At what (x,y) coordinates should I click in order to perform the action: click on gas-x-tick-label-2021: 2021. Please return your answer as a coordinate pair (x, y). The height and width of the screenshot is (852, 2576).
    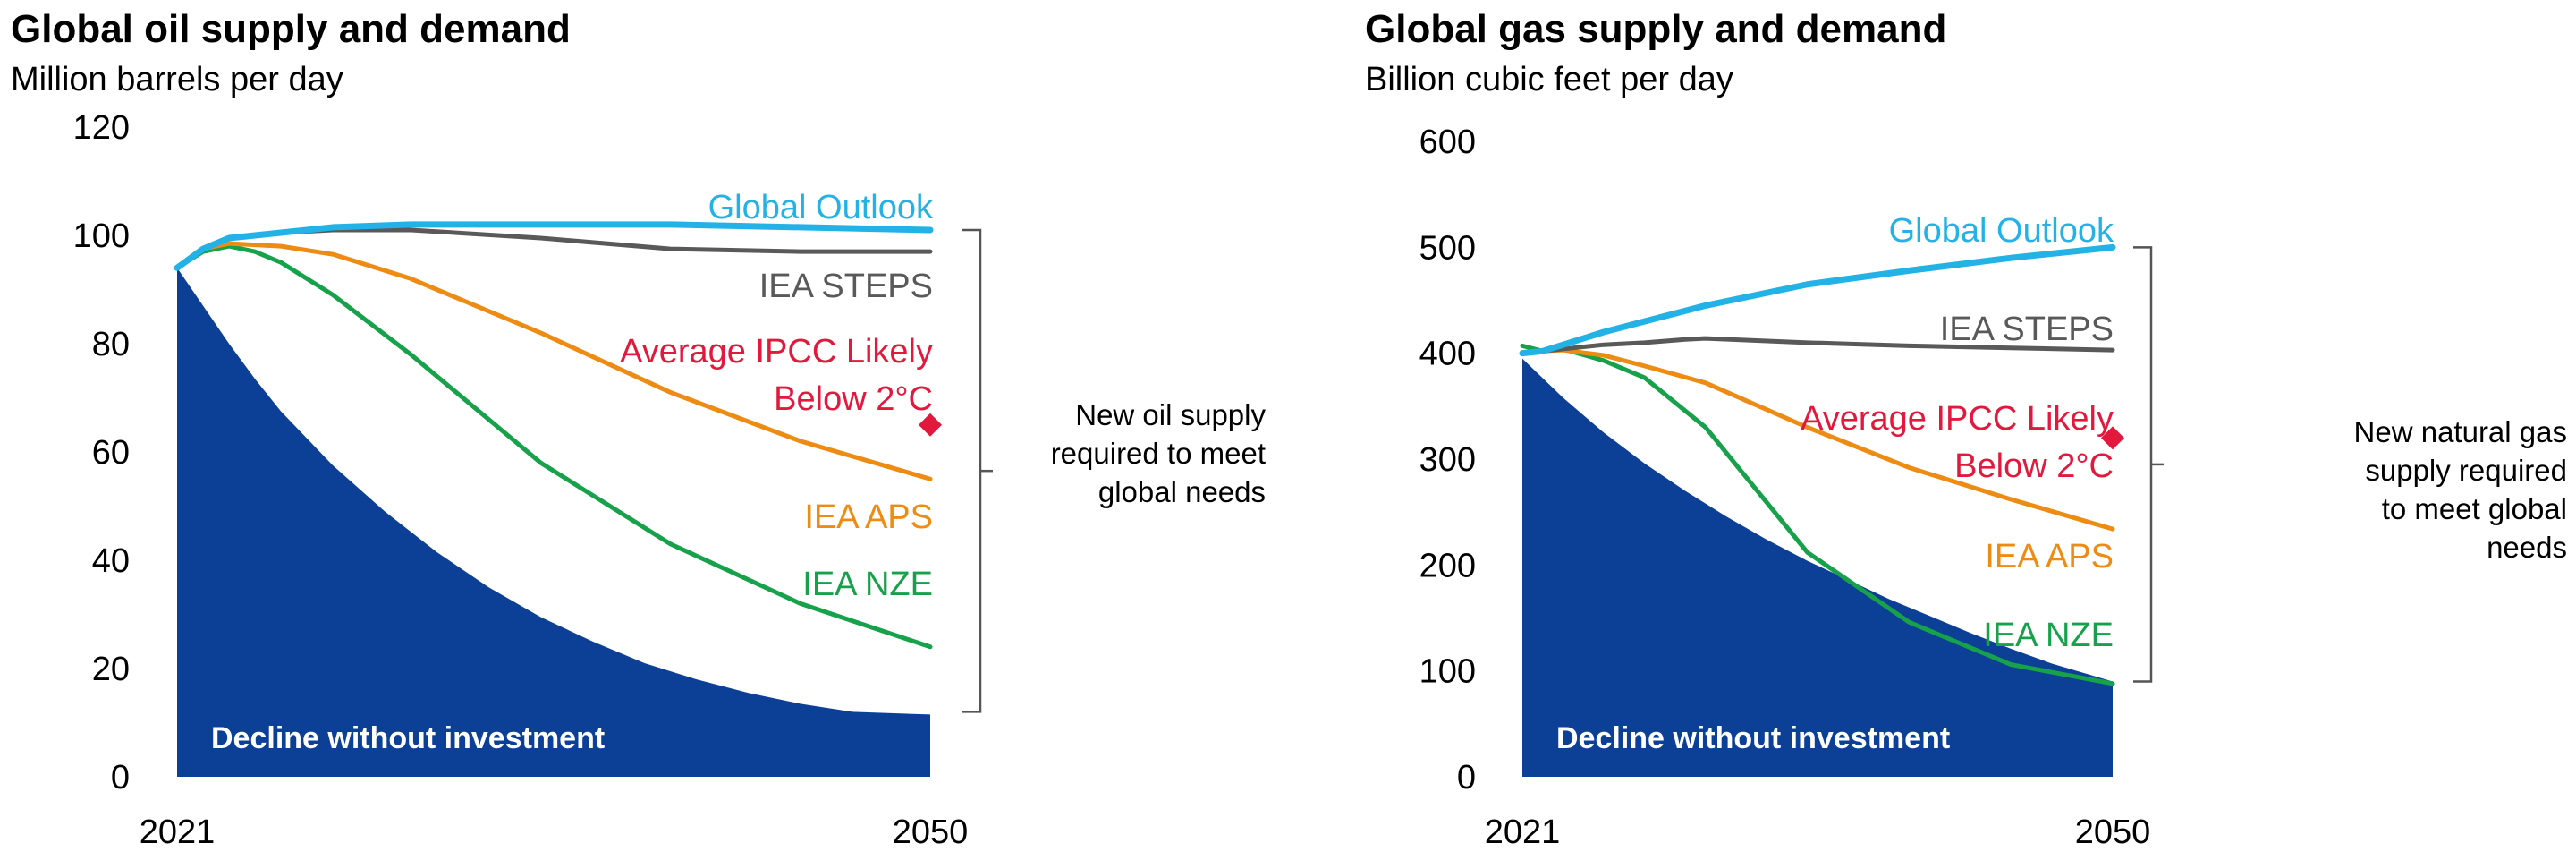
    Looking at the image, I should click on (1523, 832).